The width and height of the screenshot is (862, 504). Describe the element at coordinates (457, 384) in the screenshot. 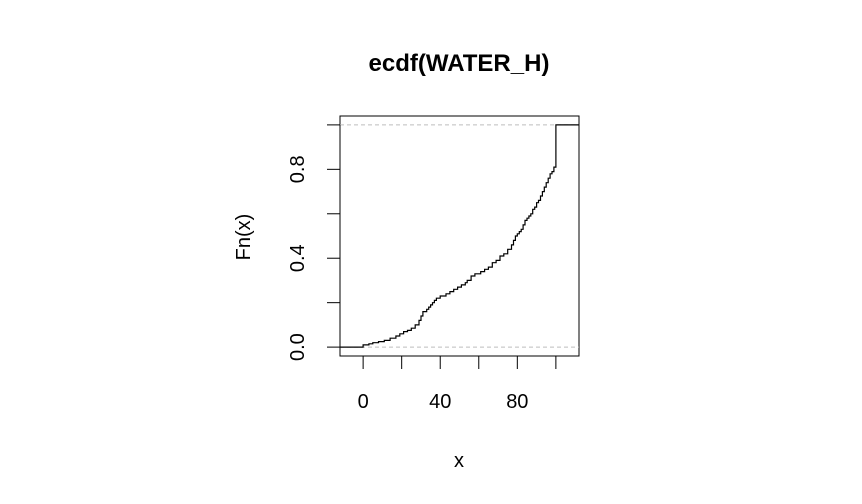

I see `x-axis: 0 40 80` at that location.